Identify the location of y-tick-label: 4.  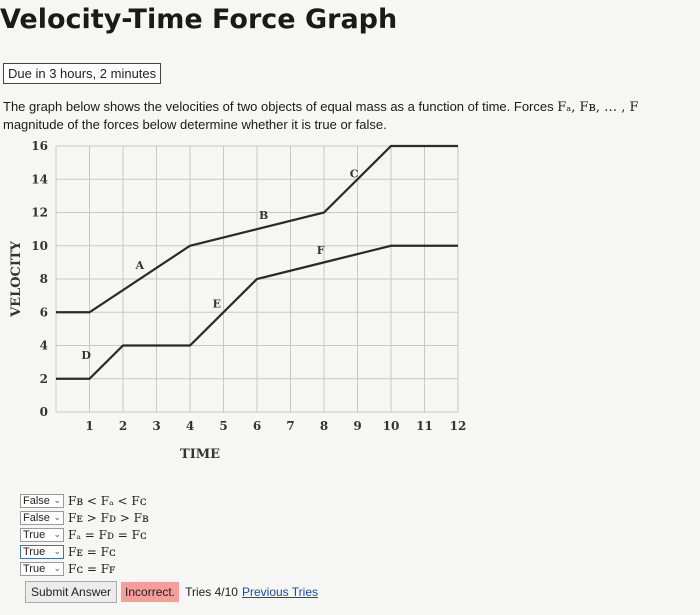
(44, 346).